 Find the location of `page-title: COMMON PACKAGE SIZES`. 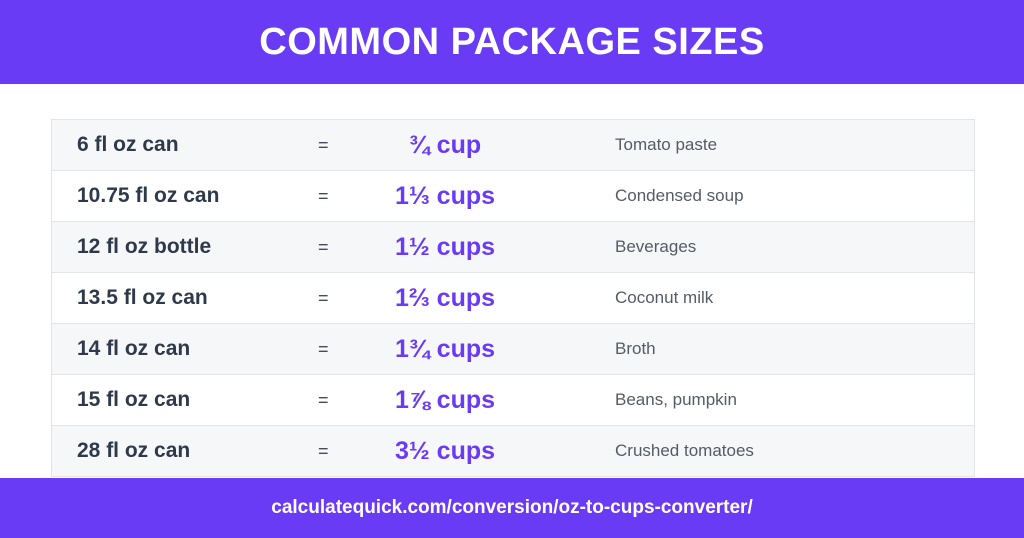

page-title: COMMON PACKAGE SIZES is located at coordinates (512, 41).